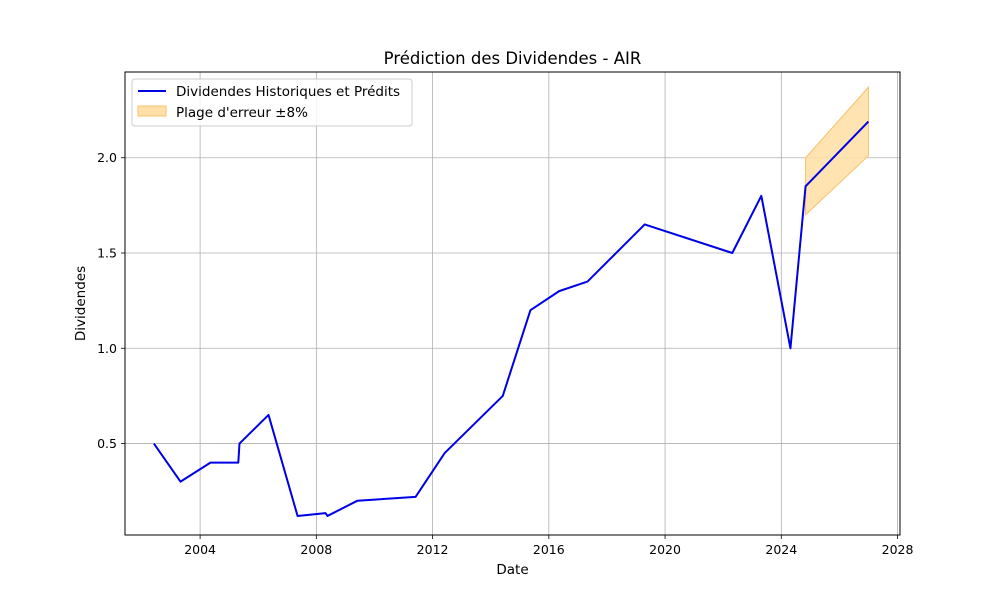 This screenshot has height=600, width=1000. Describe the element at coordinates (433, 549) in the screenshot. I see `x-tick-label: 2012` at that location.